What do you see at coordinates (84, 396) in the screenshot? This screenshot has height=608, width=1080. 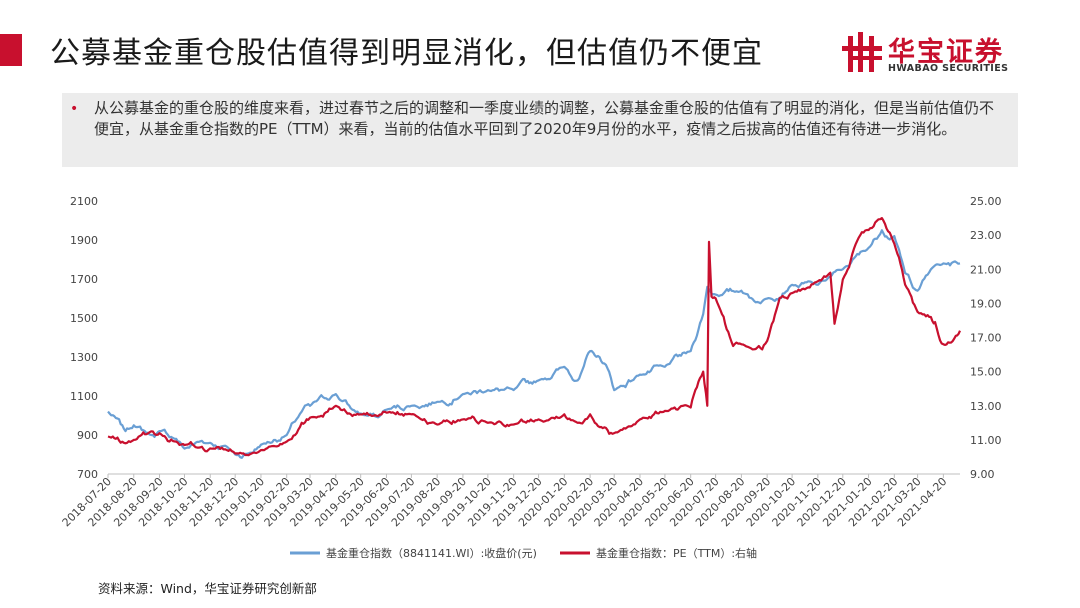 I see `left-tick-label: 1100` at bounding box center [84, 396].